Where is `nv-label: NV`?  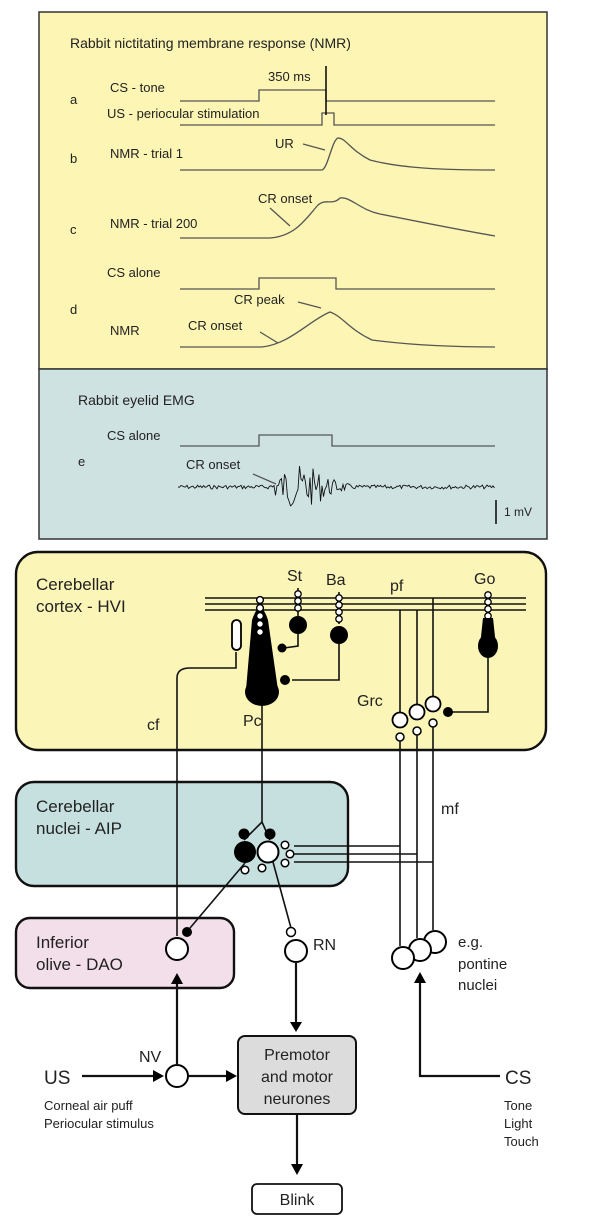 nv-label: NV is located at coordinates (150, 1057).